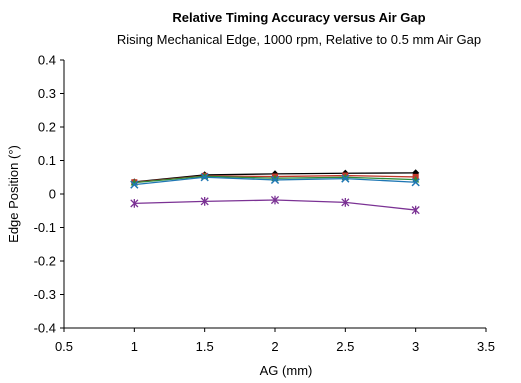 This screenshot has height=383, width=521. Describe the element at coordinates (45, 261) in the screenshot. I see `y-tick-label: -0.2` at that location.